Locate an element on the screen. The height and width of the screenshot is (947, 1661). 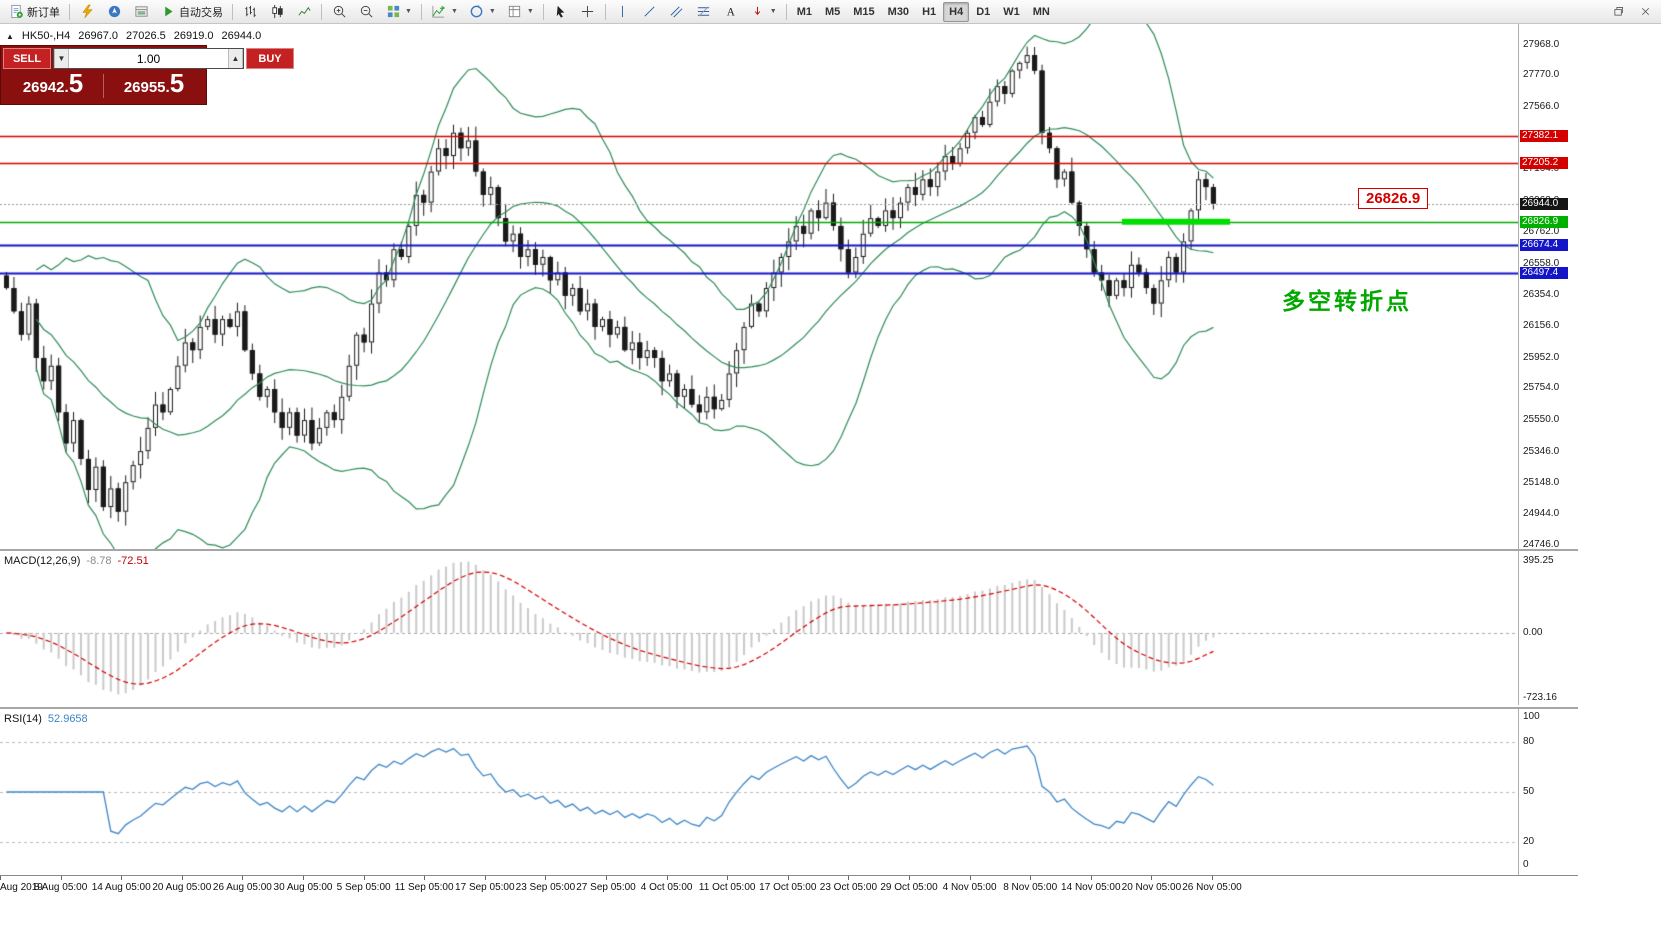
rsi-value: 52.9658 is located at coordinates (67, 719).